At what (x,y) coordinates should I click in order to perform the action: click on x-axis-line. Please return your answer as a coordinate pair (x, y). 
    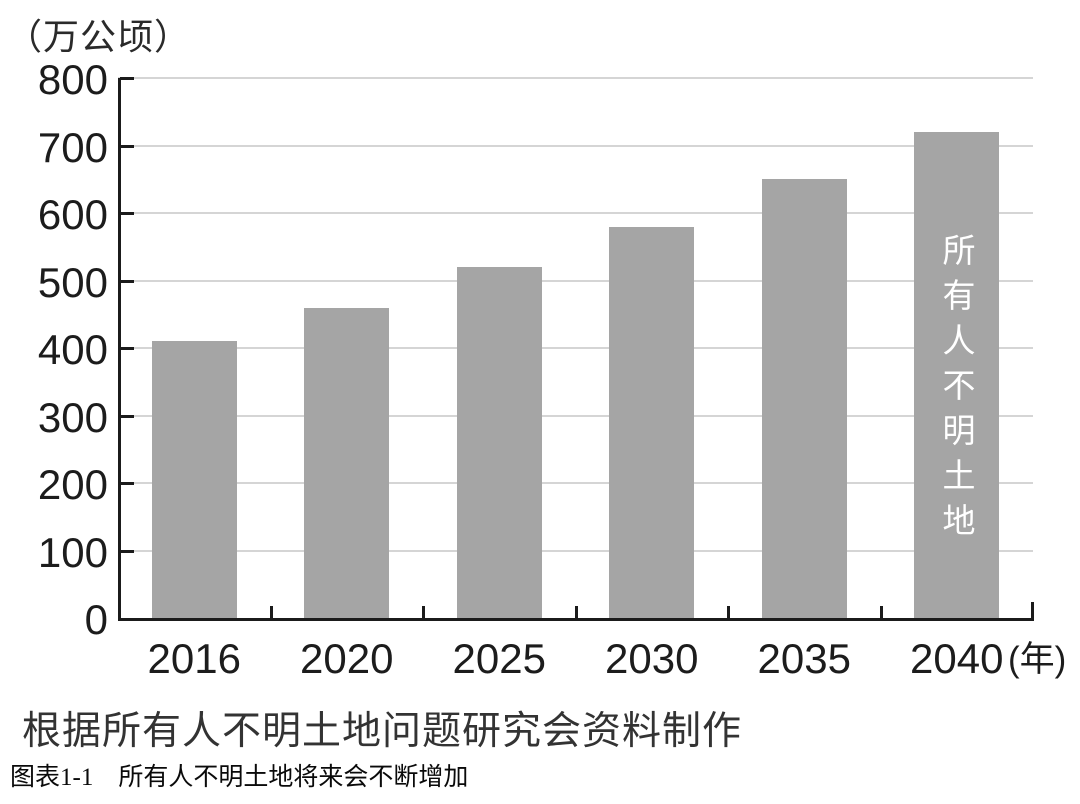
    Looking at the image, I should click on (576, 619).